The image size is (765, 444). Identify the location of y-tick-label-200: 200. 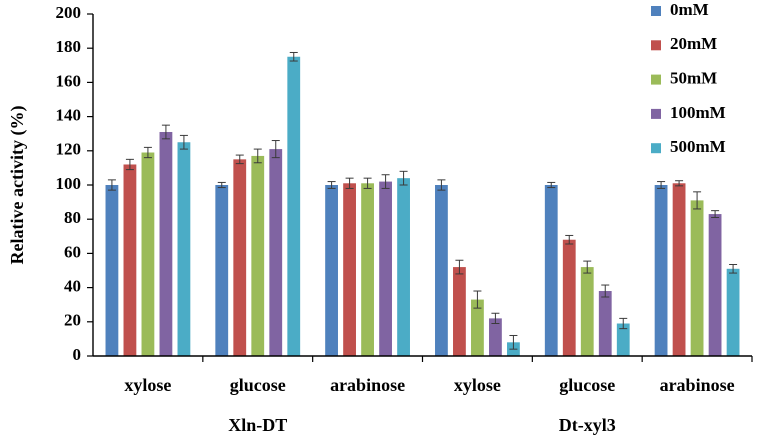
(69, 12).